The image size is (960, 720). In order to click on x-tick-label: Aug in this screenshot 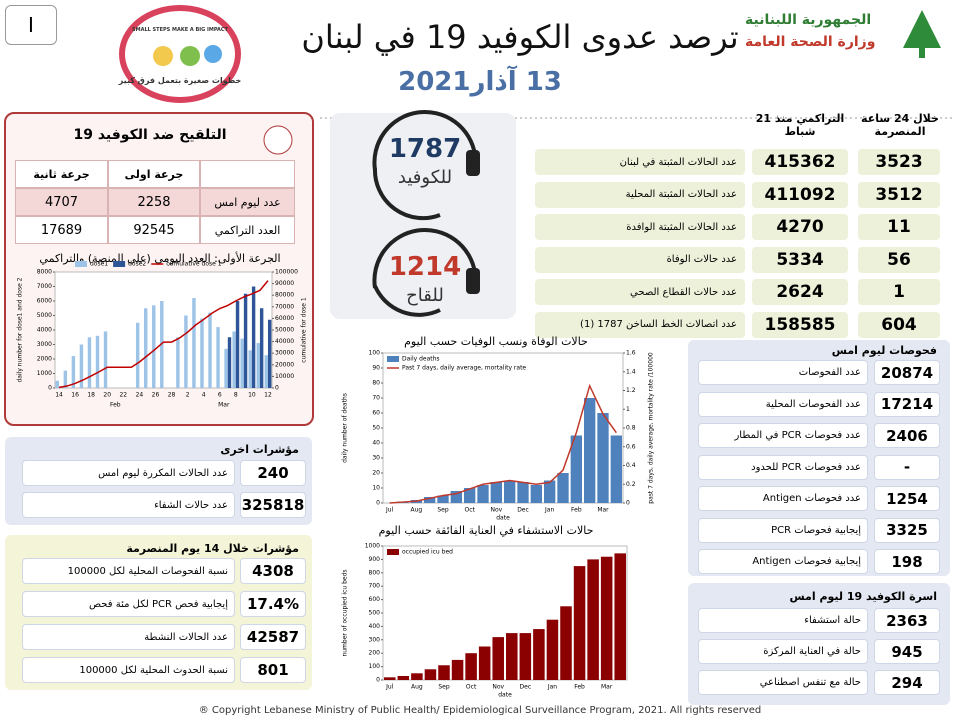, I will do `click(416, 510)`.